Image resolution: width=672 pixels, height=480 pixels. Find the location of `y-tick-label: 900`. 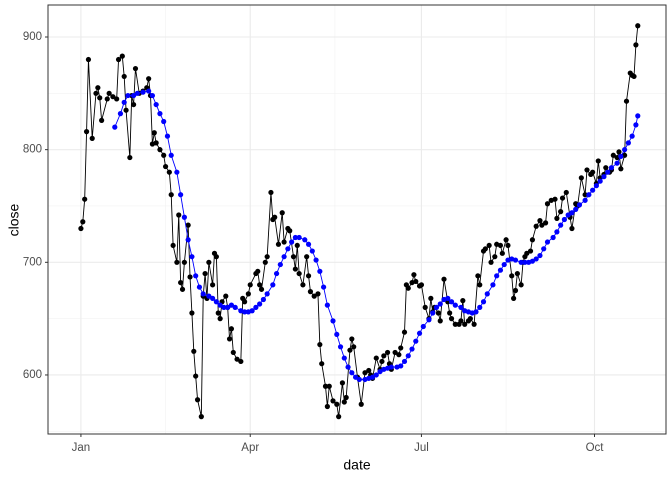

y-tick-label: 900 is located at coordinates (32, 37).